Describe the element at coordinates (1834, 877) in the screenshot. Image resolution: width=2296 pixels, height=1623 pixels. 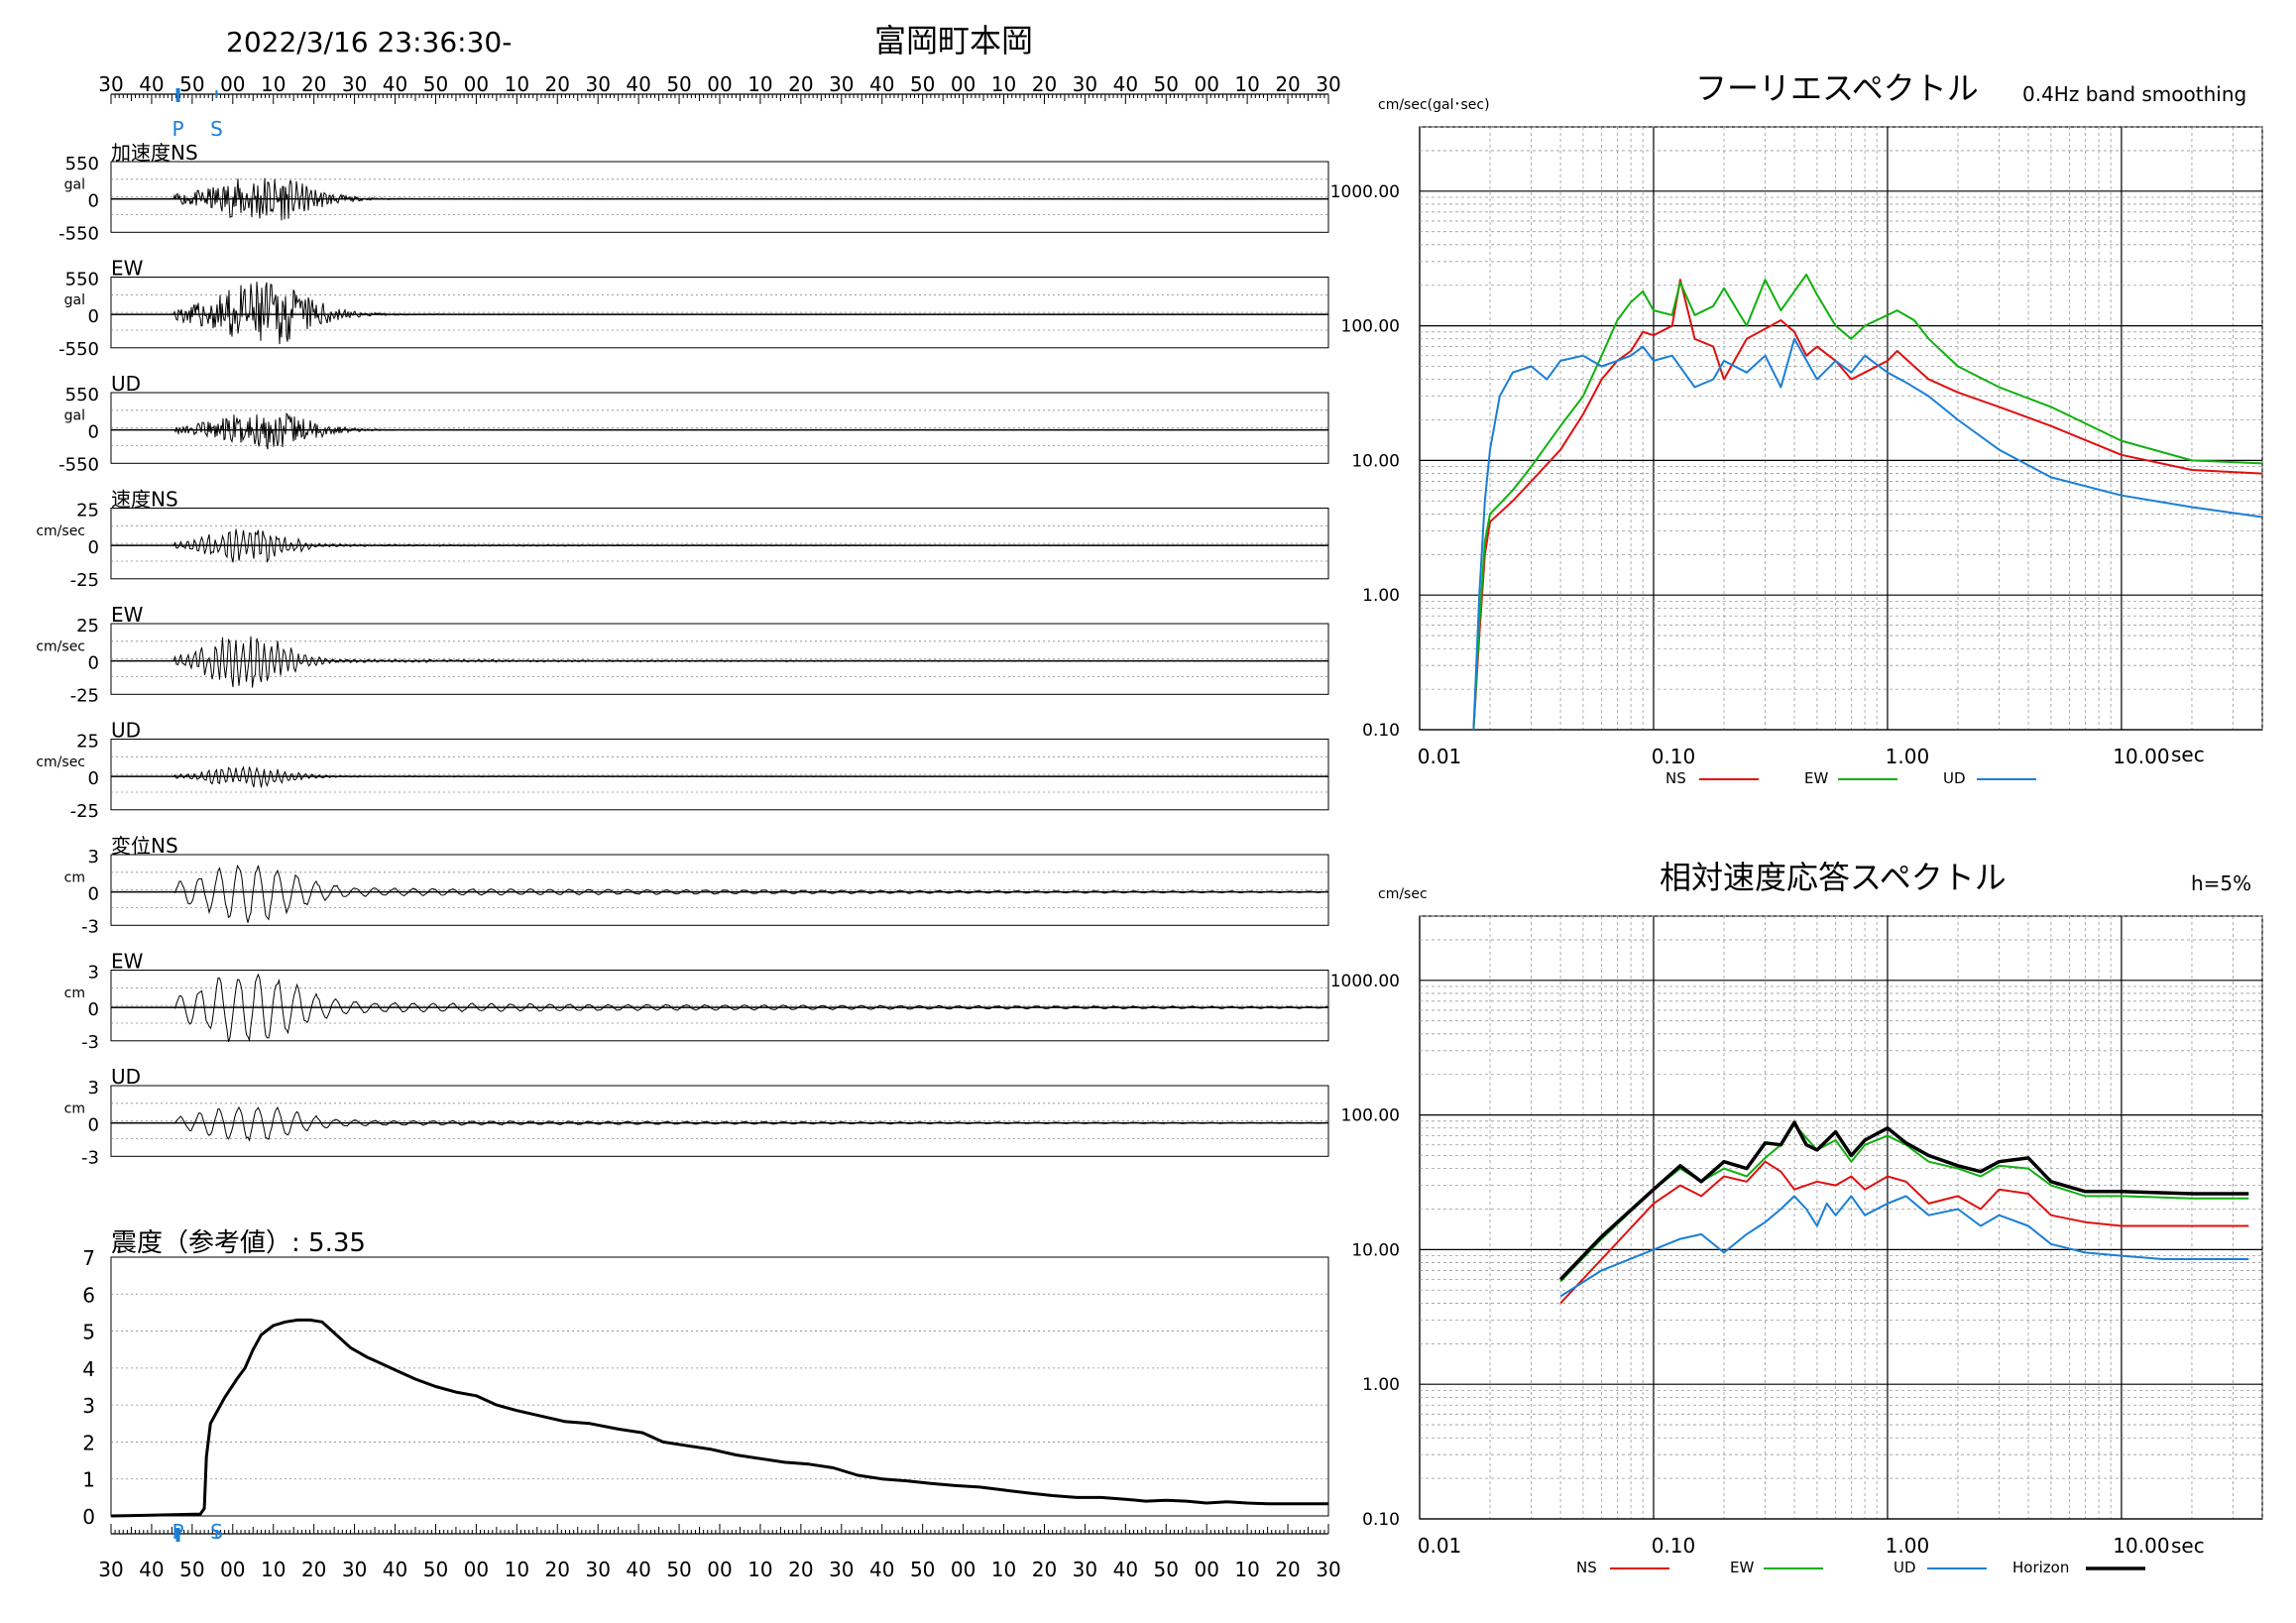
I see `response-title: 相対速度応答スペクトル` at that location.